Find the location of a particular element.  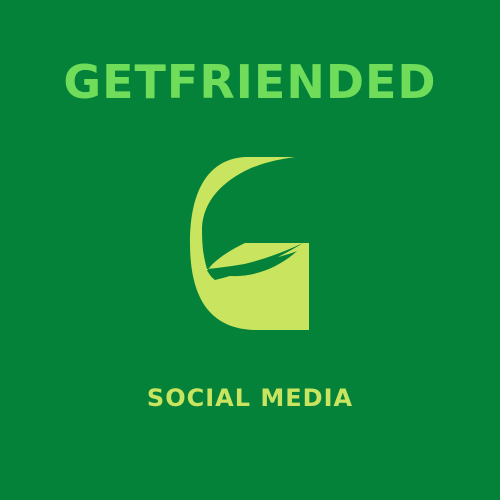

brand-name: GETFRIENDED is located at coordinates (250, 82).